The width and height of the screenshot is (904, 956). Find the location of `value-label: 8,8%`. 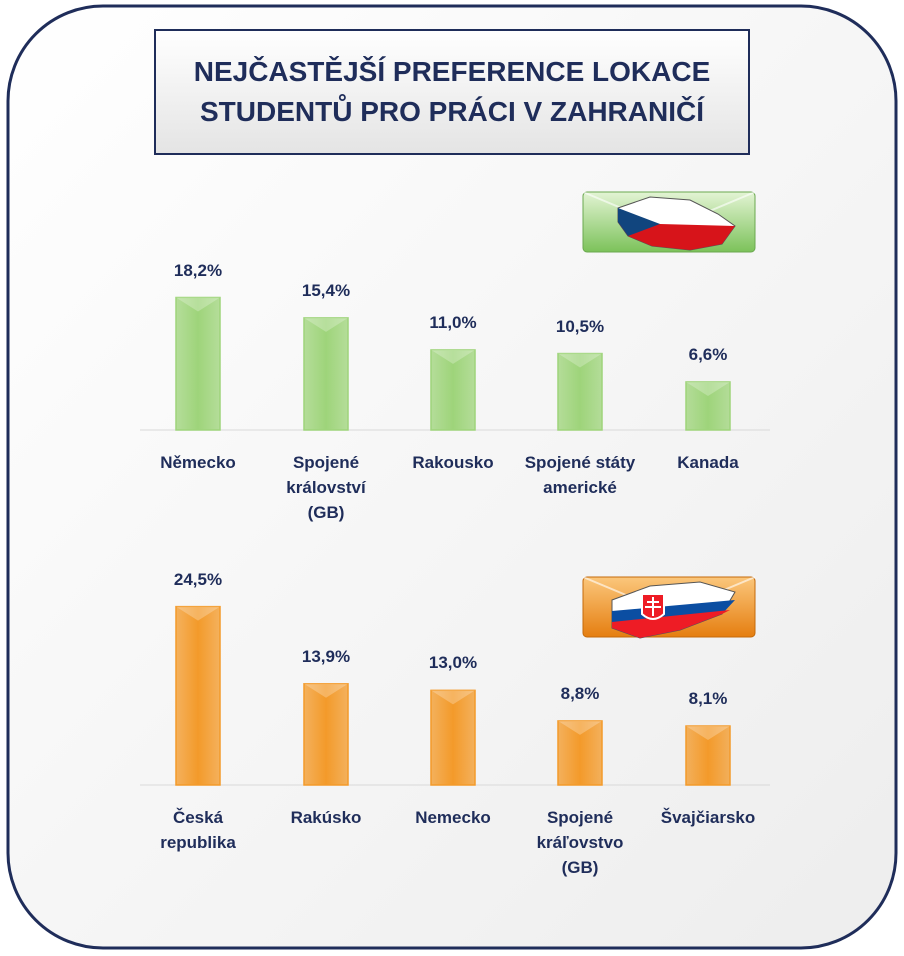

value-label: 8,8% is located at coordinates (580, 693).